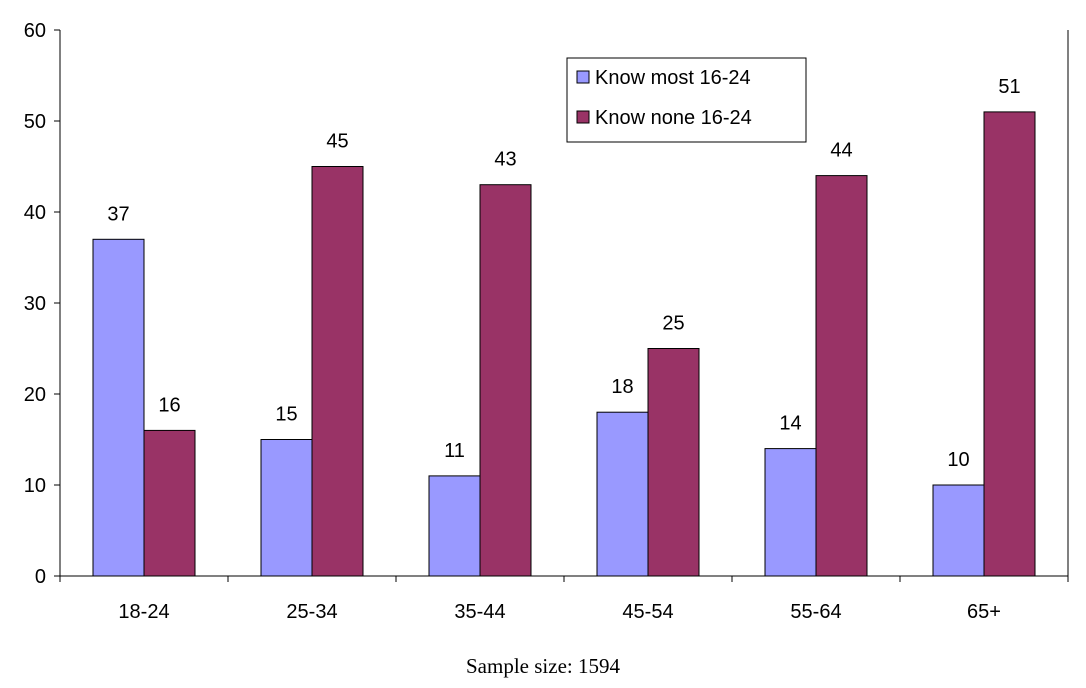  I want to click on y-tick-label: 40, so click(35, 213).